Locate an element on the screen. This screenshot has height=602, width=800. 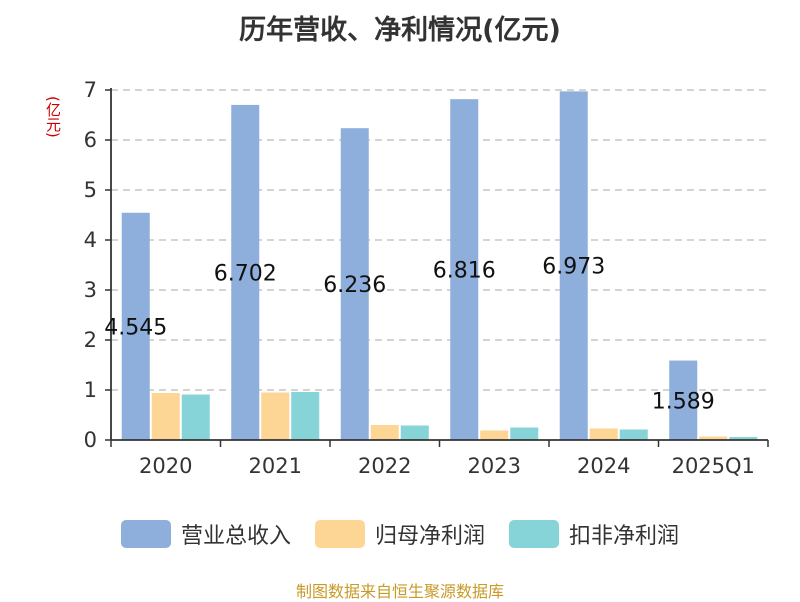
legend-item-deducted-profit: 扣非净利润 is located at coordinates (594, 534).